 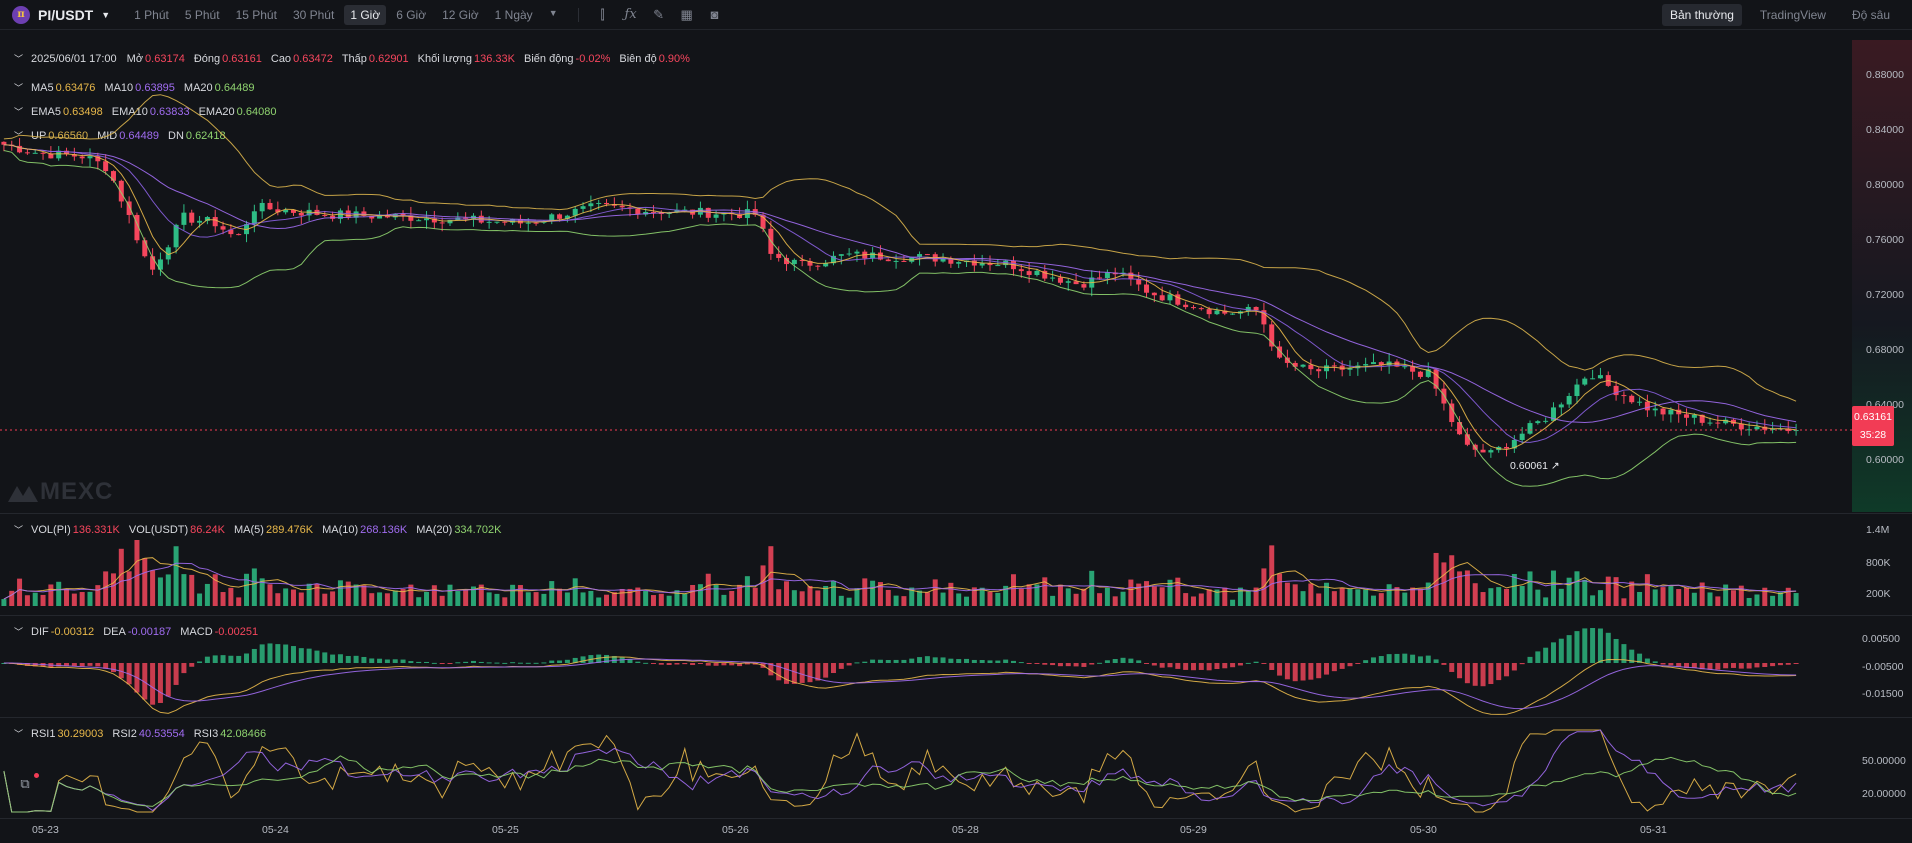 I want to click on indicator-fx-icon: ƒx, so click(x=630, y=14).